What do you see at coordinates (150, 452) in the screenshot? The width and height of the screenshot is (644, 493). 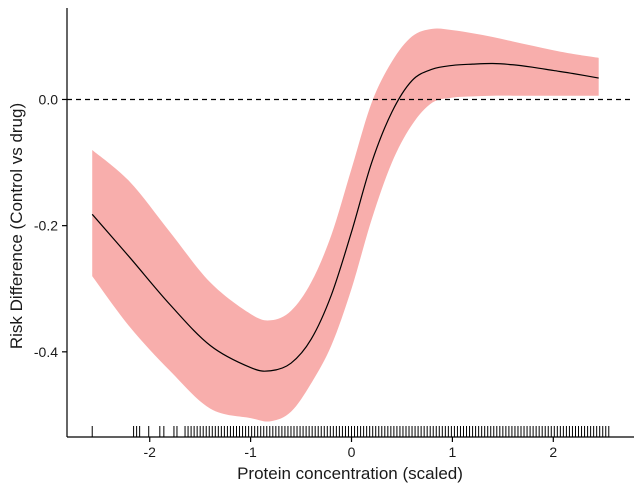 I see `x-tick-label: -2` at bounding box center [150, 452].